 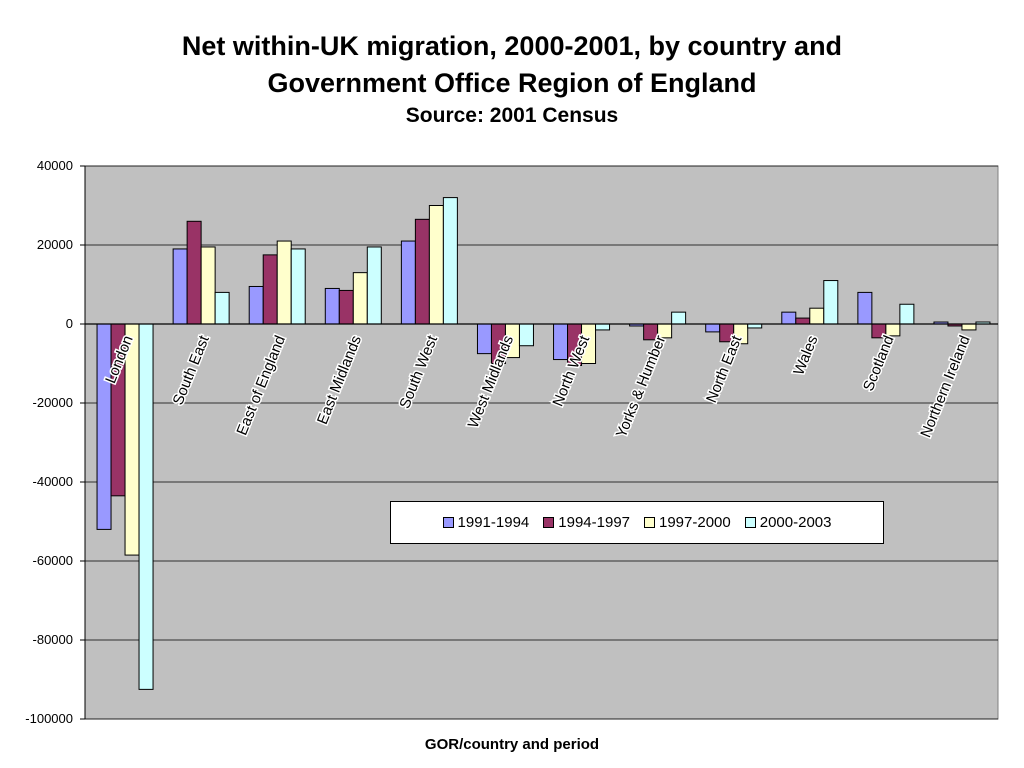 I want to click on legend-label: 1991-1994, so click(x=493, y=522).